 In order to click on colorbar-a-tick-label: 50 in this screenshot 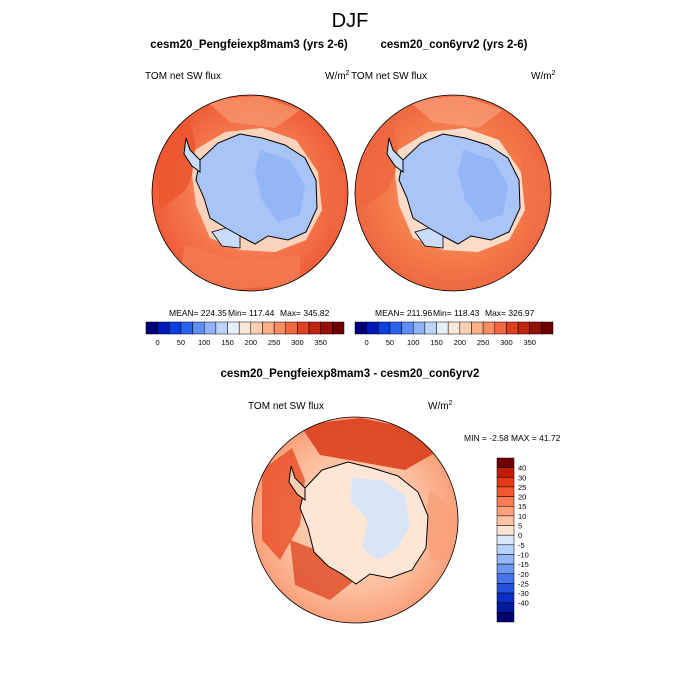, I will do `click(181, 342)`.